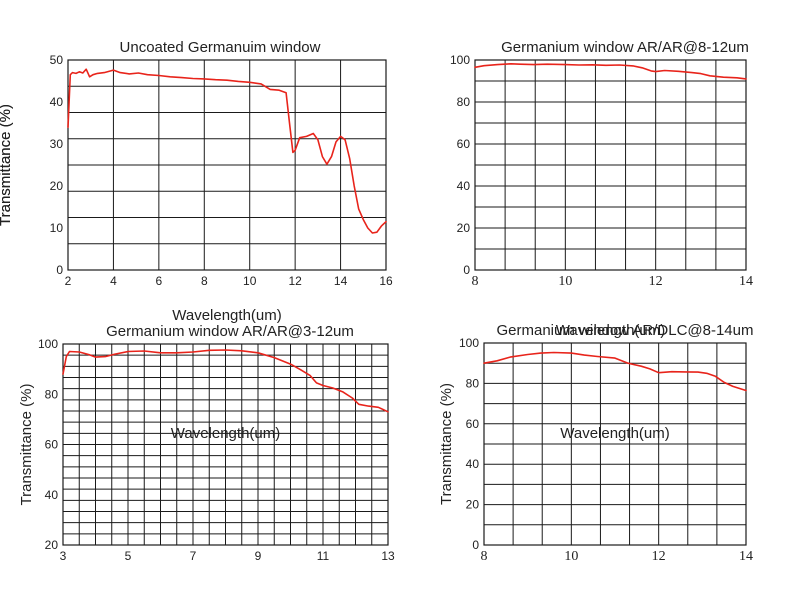  I want to click on x-tick-label: 3, so click(63, 556).